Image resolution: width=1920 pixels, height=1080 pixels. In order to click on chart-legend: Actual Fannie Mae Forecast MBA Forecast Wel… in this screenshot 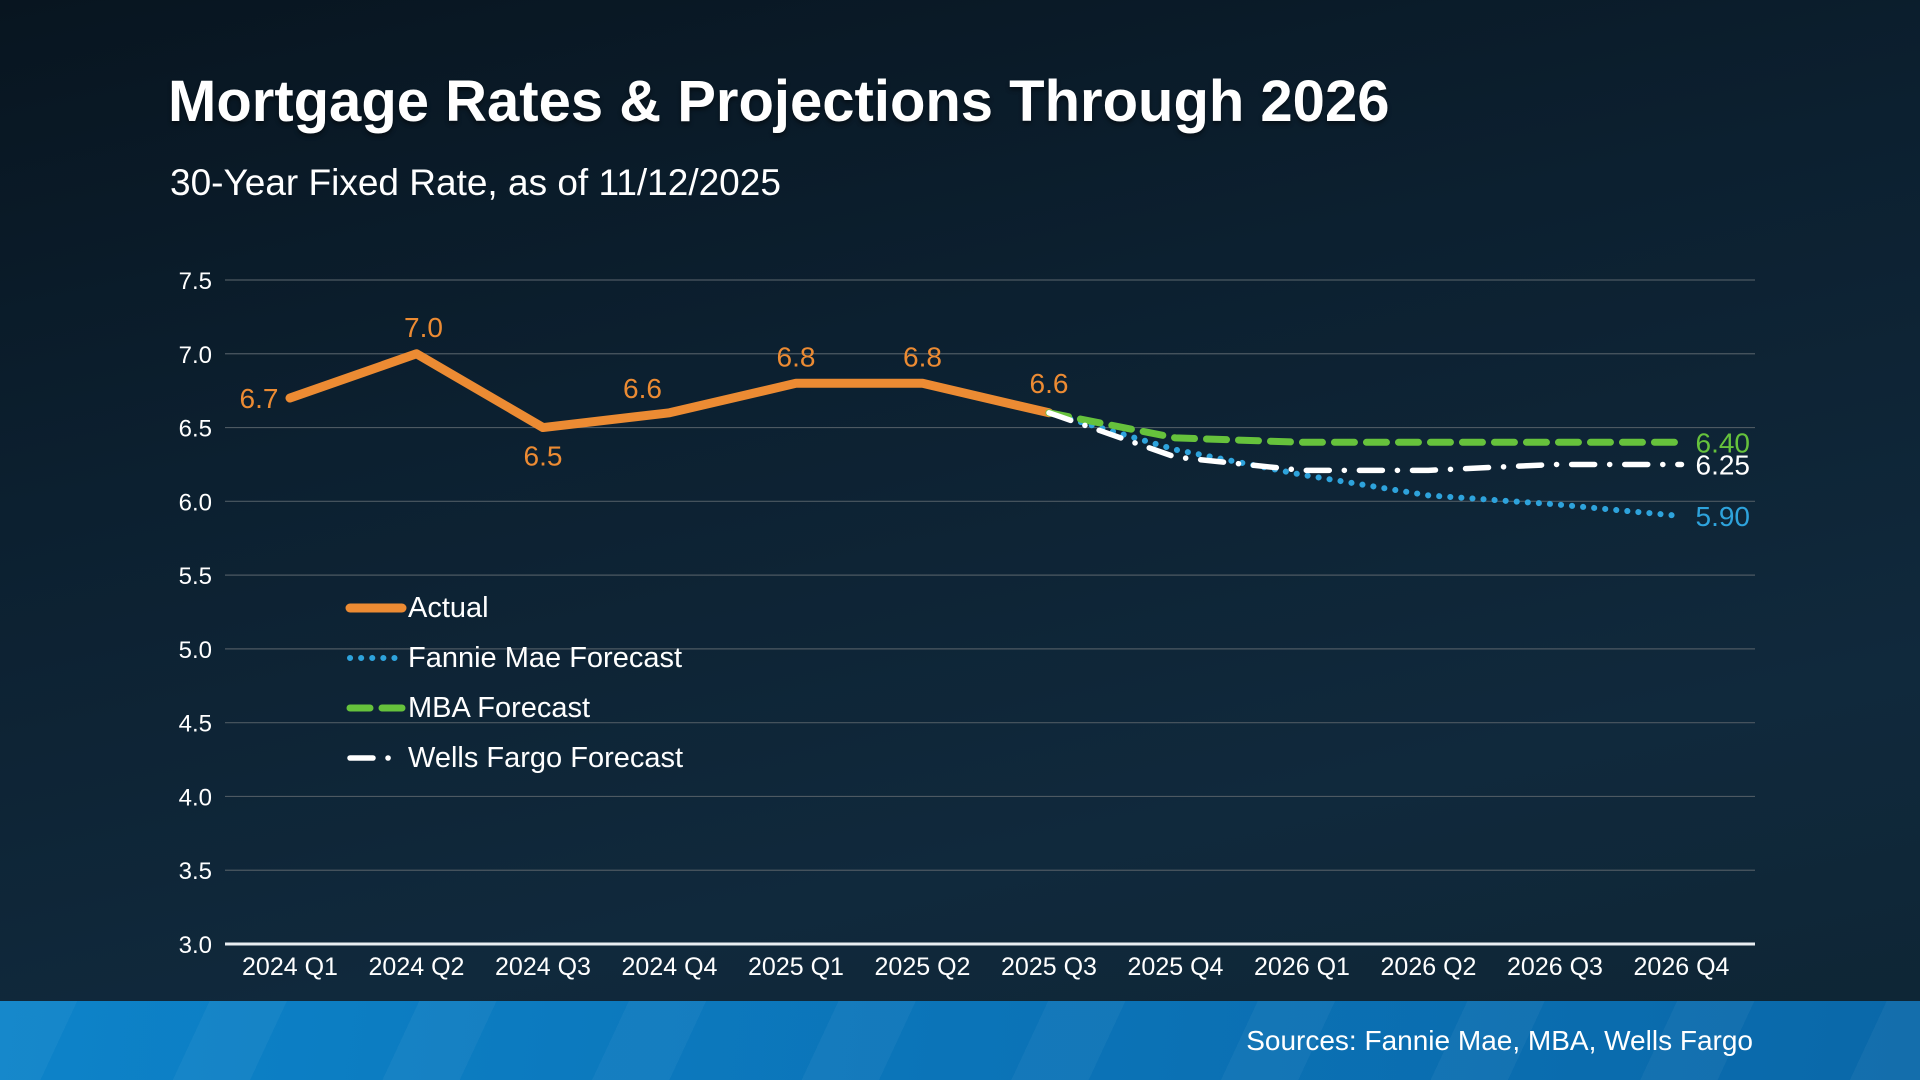, I will do `click(513, 683)`.